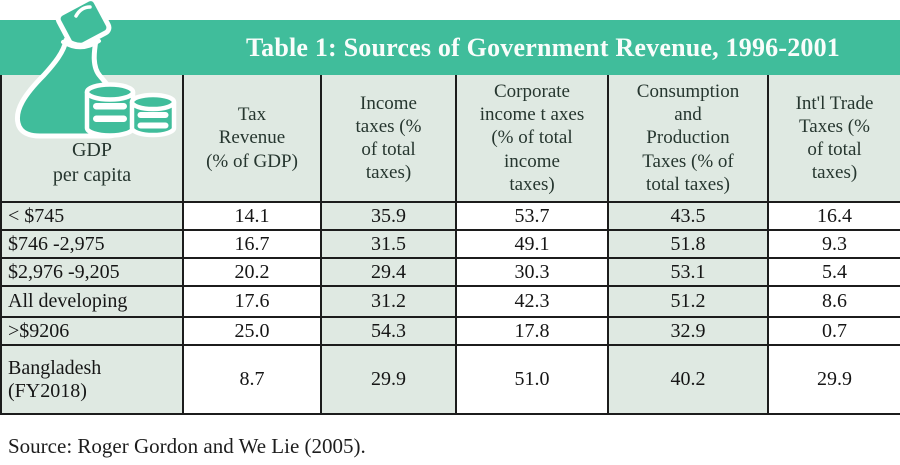  What do you see at coordinates (252, 139) in the screenshot?
I see `column-header-tax-revenue: Tax Revenue (% of GDP)` at bounding box center [252, 139].